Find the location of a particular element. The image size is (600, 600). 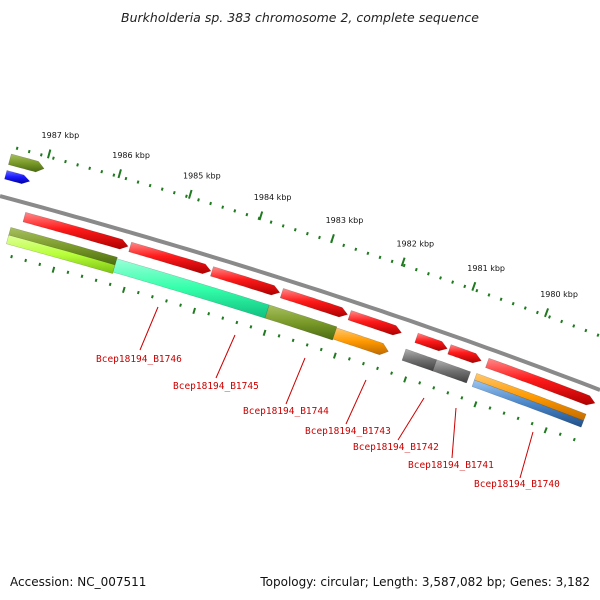

steel-feature-block is located at coordinates (527, 403).